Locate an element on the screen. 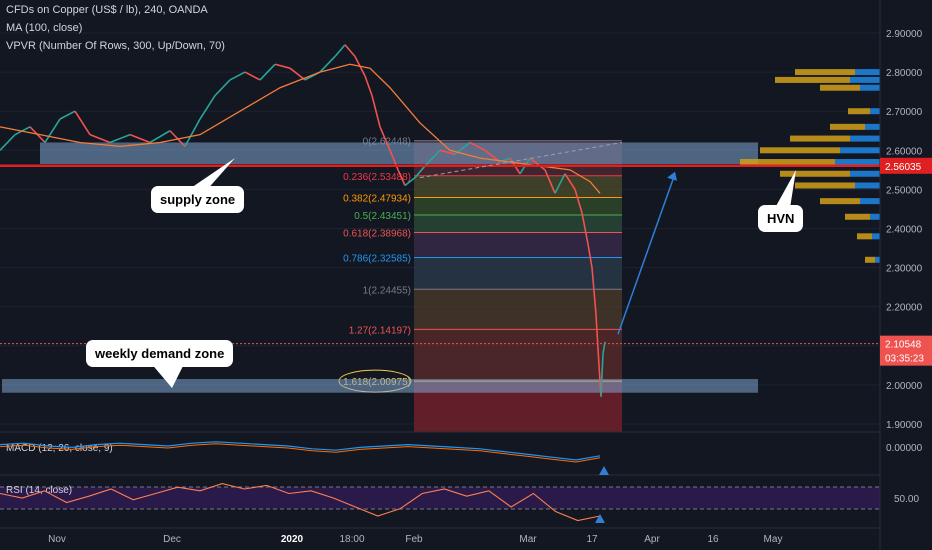 The width and height of the screenshot is (932, 550). horizontal-line-tag is located at coordinates (906, 165).